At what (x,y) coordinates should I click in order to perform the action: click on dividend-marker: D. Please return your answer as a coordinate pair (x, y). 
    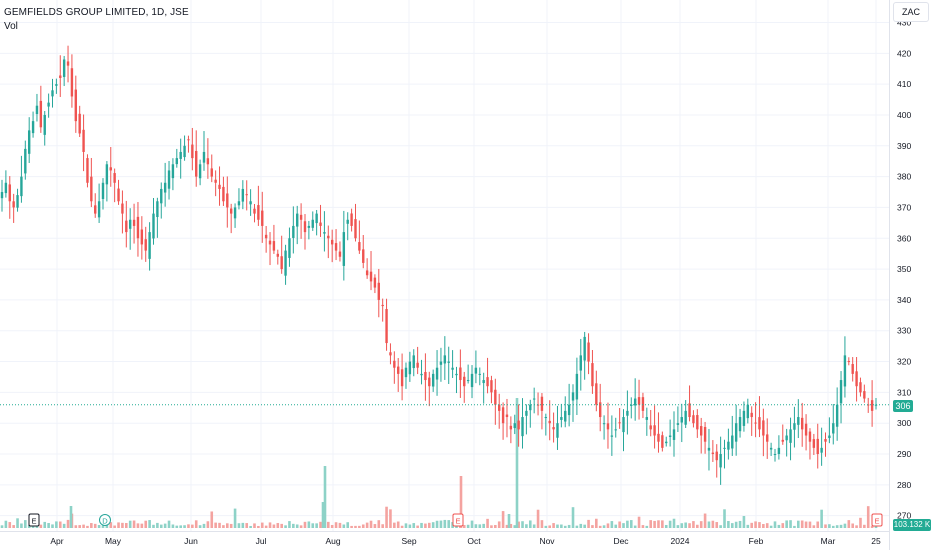
    Looking at the image, I should click on (105, 520).